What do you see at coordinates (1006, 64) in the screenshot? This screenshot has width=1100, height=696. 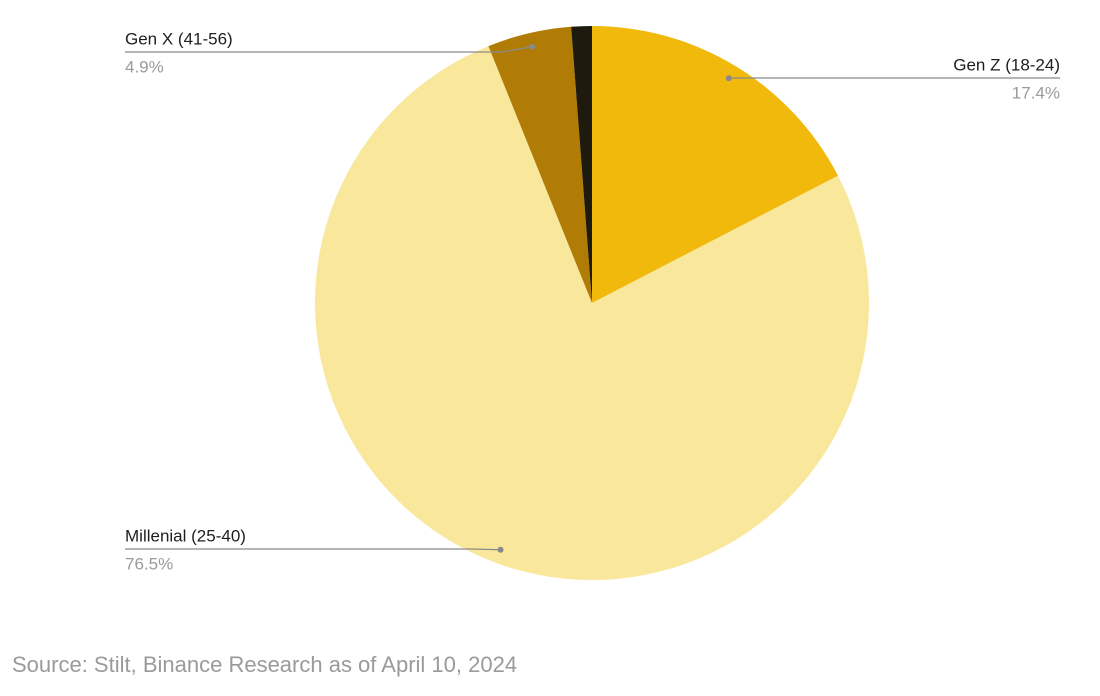 I see `slice-label: Gen Z (18-24)` at bounding box center [1006, 64].